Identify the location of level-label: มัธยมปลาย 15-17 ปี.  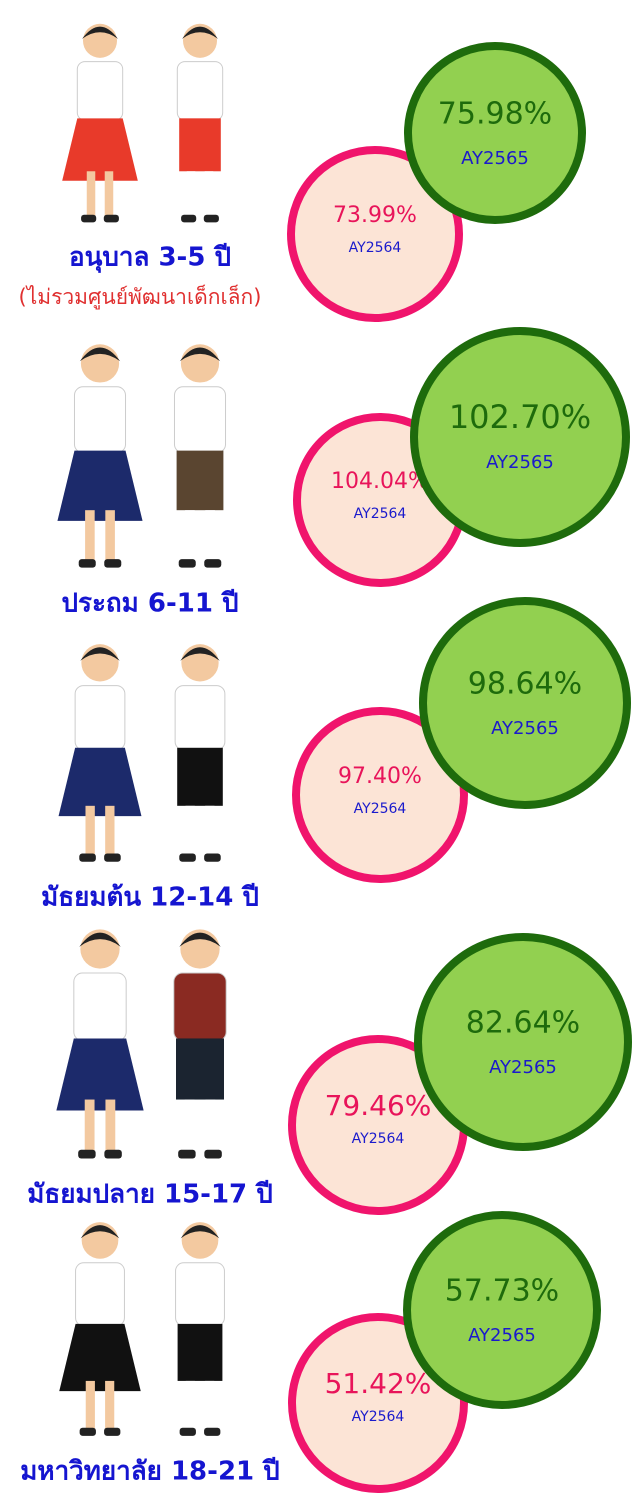
(149, 1195).